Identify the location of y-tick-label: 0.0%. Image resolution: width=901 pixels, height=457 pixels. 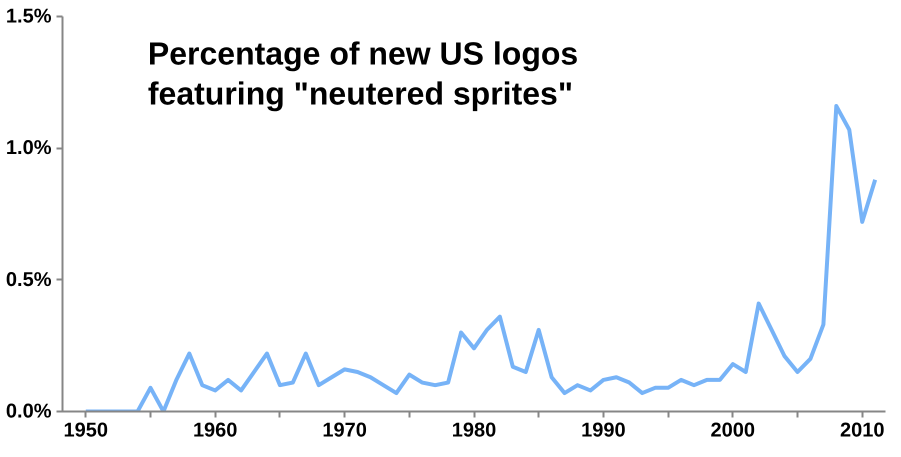
(29, 411).